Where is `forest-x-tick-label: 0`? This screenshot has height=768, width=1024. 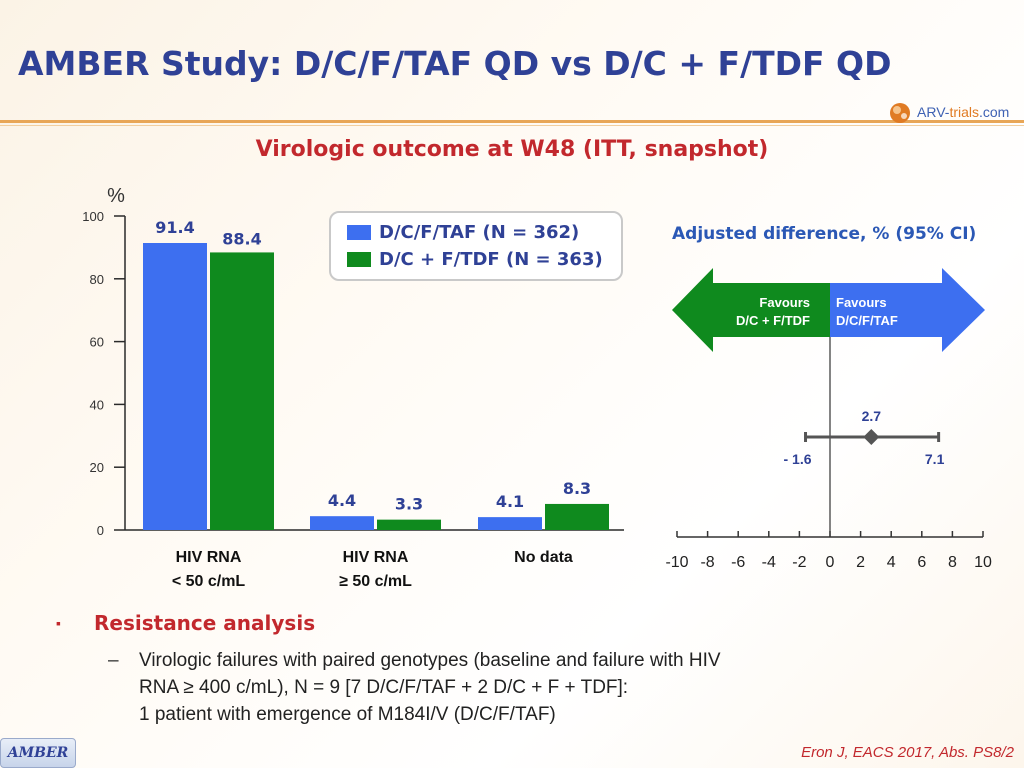
forest-x-tick-label: 0 is located at coordinates (830, 562).